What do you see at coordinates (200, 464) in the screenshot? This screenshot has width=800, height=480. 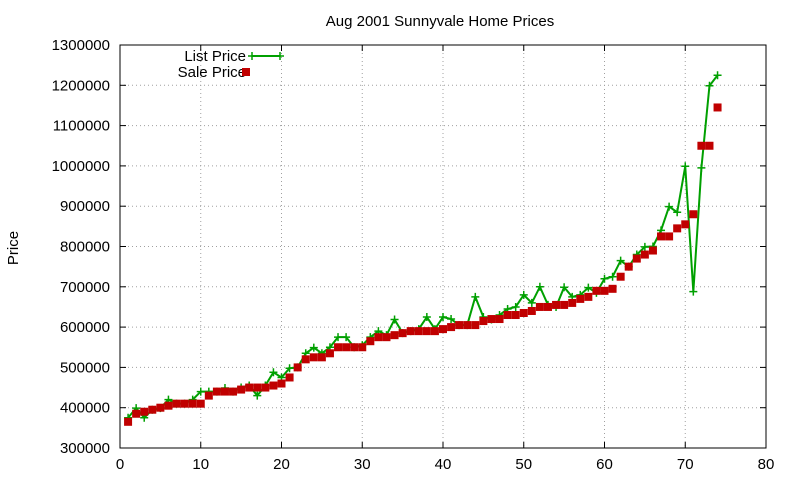 I see `x-tick-label: 10` at bounding box center [200, 464].